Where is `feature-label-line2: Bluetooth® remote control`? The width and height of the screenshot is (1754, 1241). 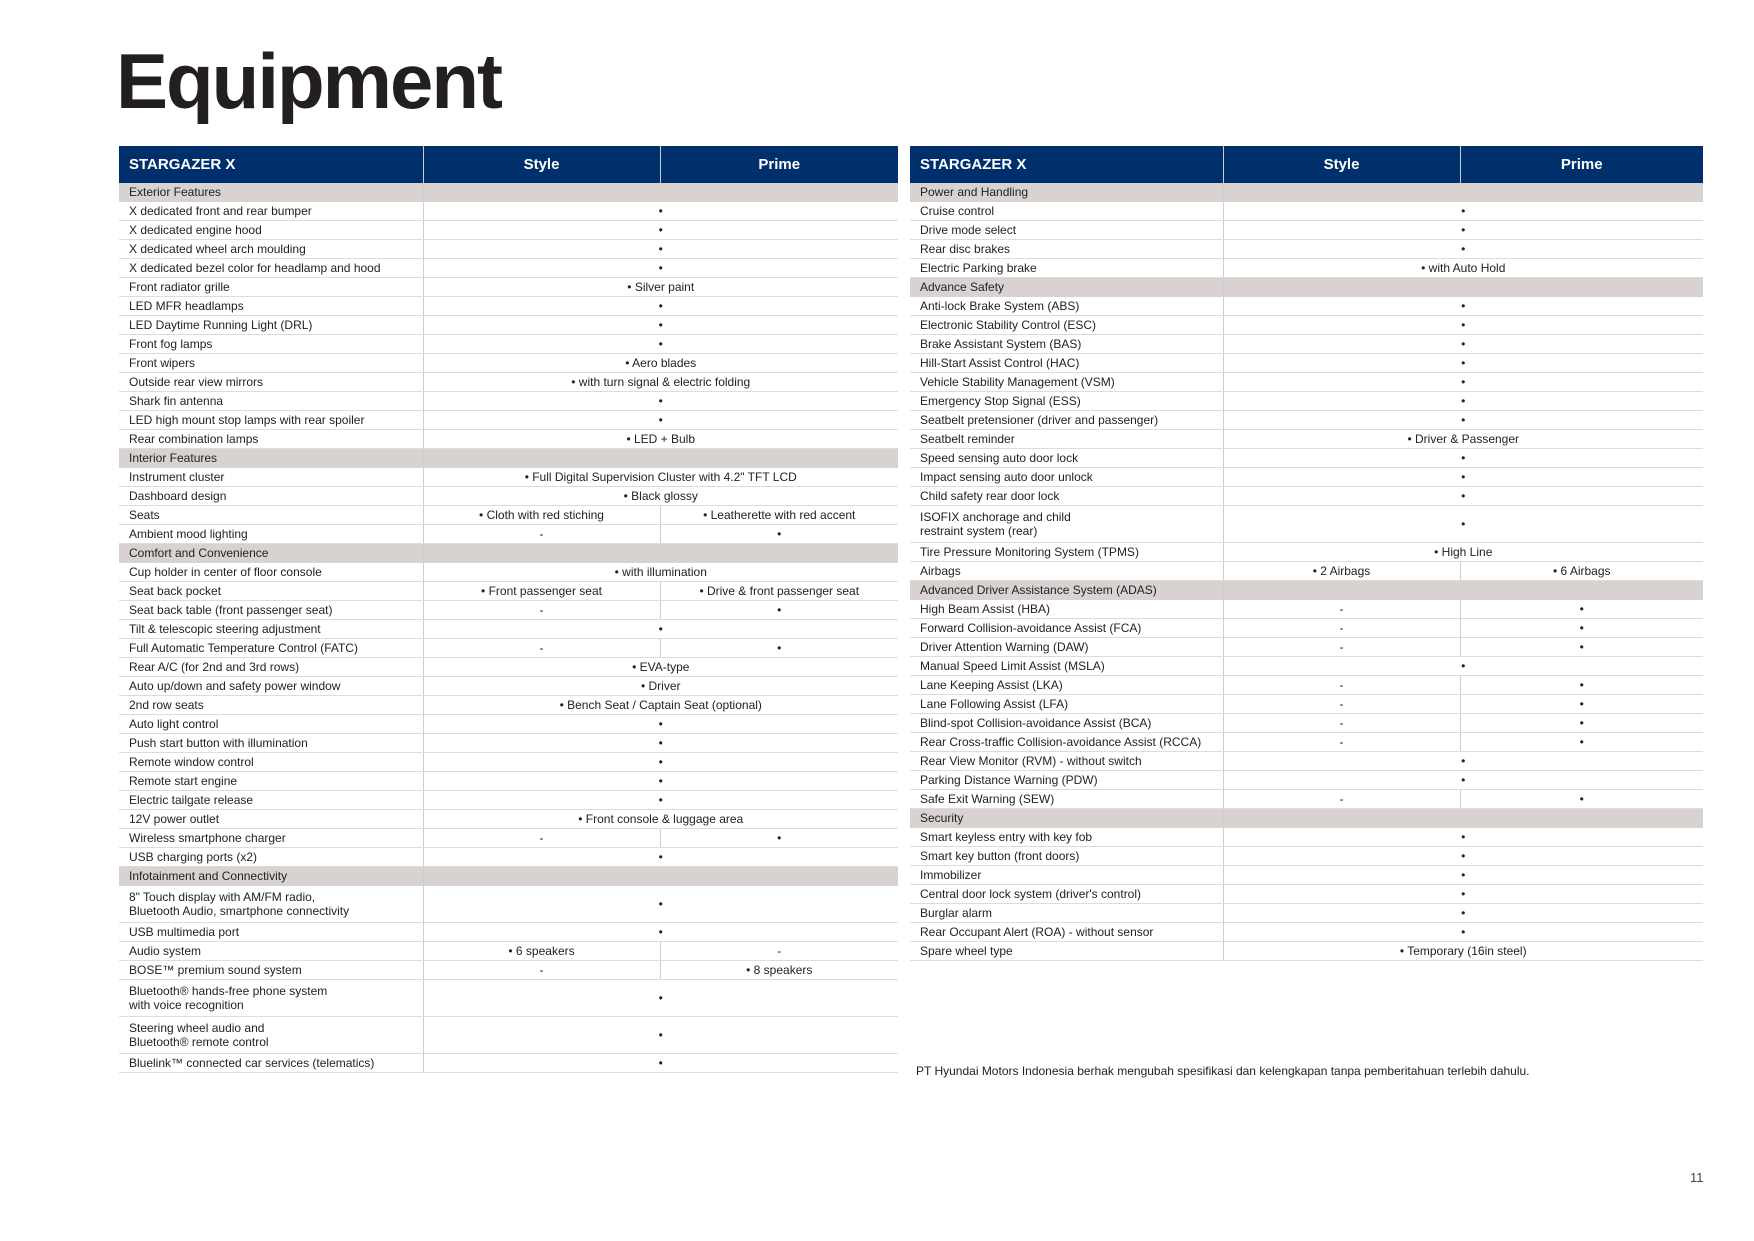 feature-label-line2: Bluetooth® remote control is located at coordinates (199, 1042).